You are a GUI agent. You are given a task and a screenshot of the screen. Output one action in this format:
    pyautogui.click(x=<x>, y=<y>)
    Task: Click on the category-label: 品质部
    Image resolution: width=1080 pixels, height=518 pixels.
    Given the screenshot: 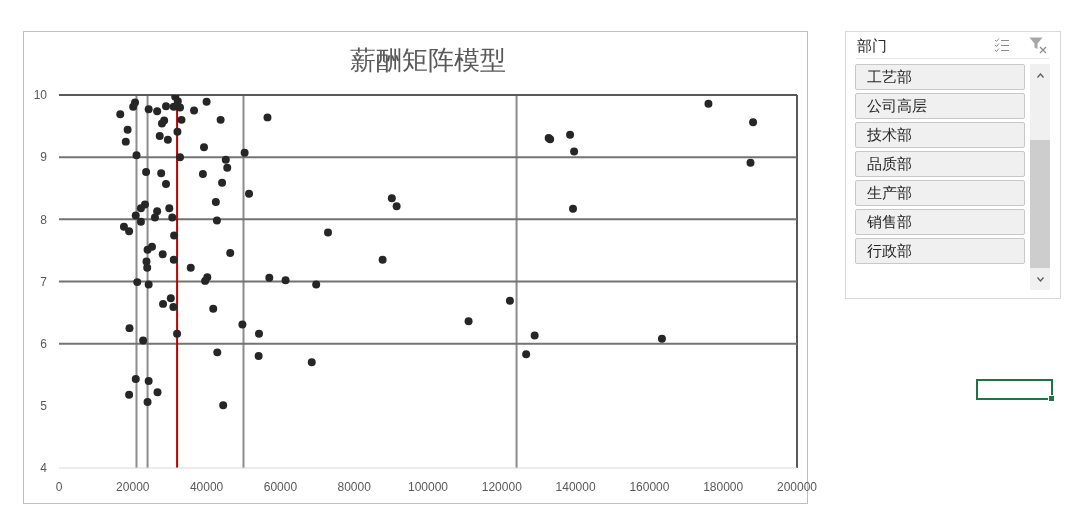 What is the action you would take?
    pyautogui.click(x=889, y=164)
    